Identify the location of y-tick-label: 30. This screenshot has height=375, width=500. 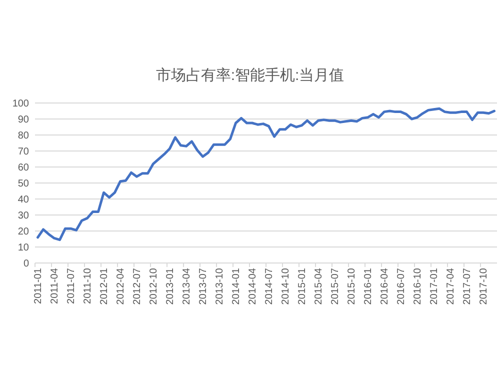
(24, 216).